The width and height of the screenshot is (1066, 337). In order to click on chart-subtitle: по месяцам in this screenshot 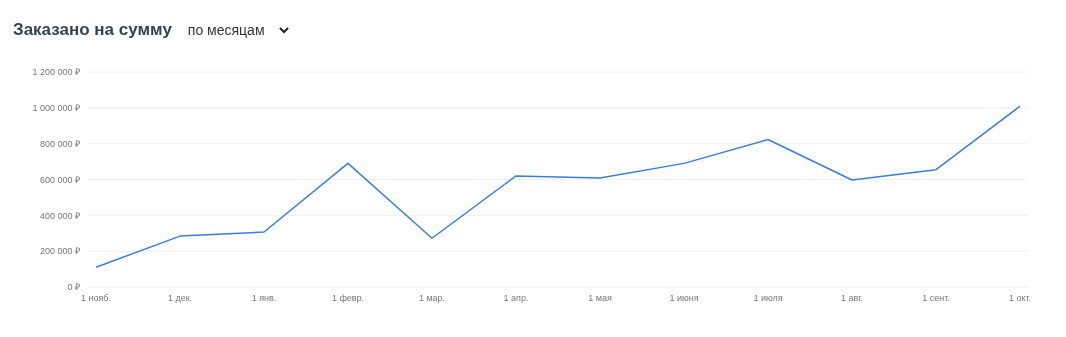, I will do `click(226, 30)`.